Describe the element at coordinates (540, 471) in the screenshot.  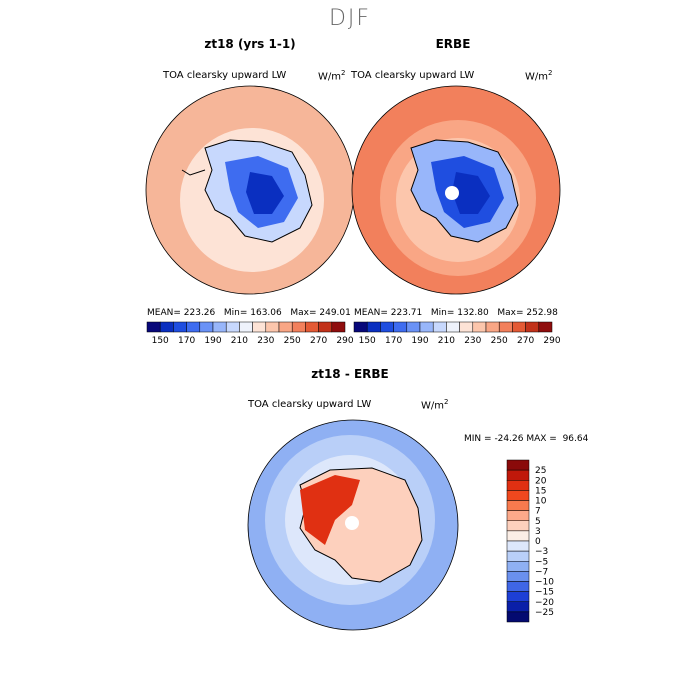
I see `panel3-tick-label: 25` at that location.